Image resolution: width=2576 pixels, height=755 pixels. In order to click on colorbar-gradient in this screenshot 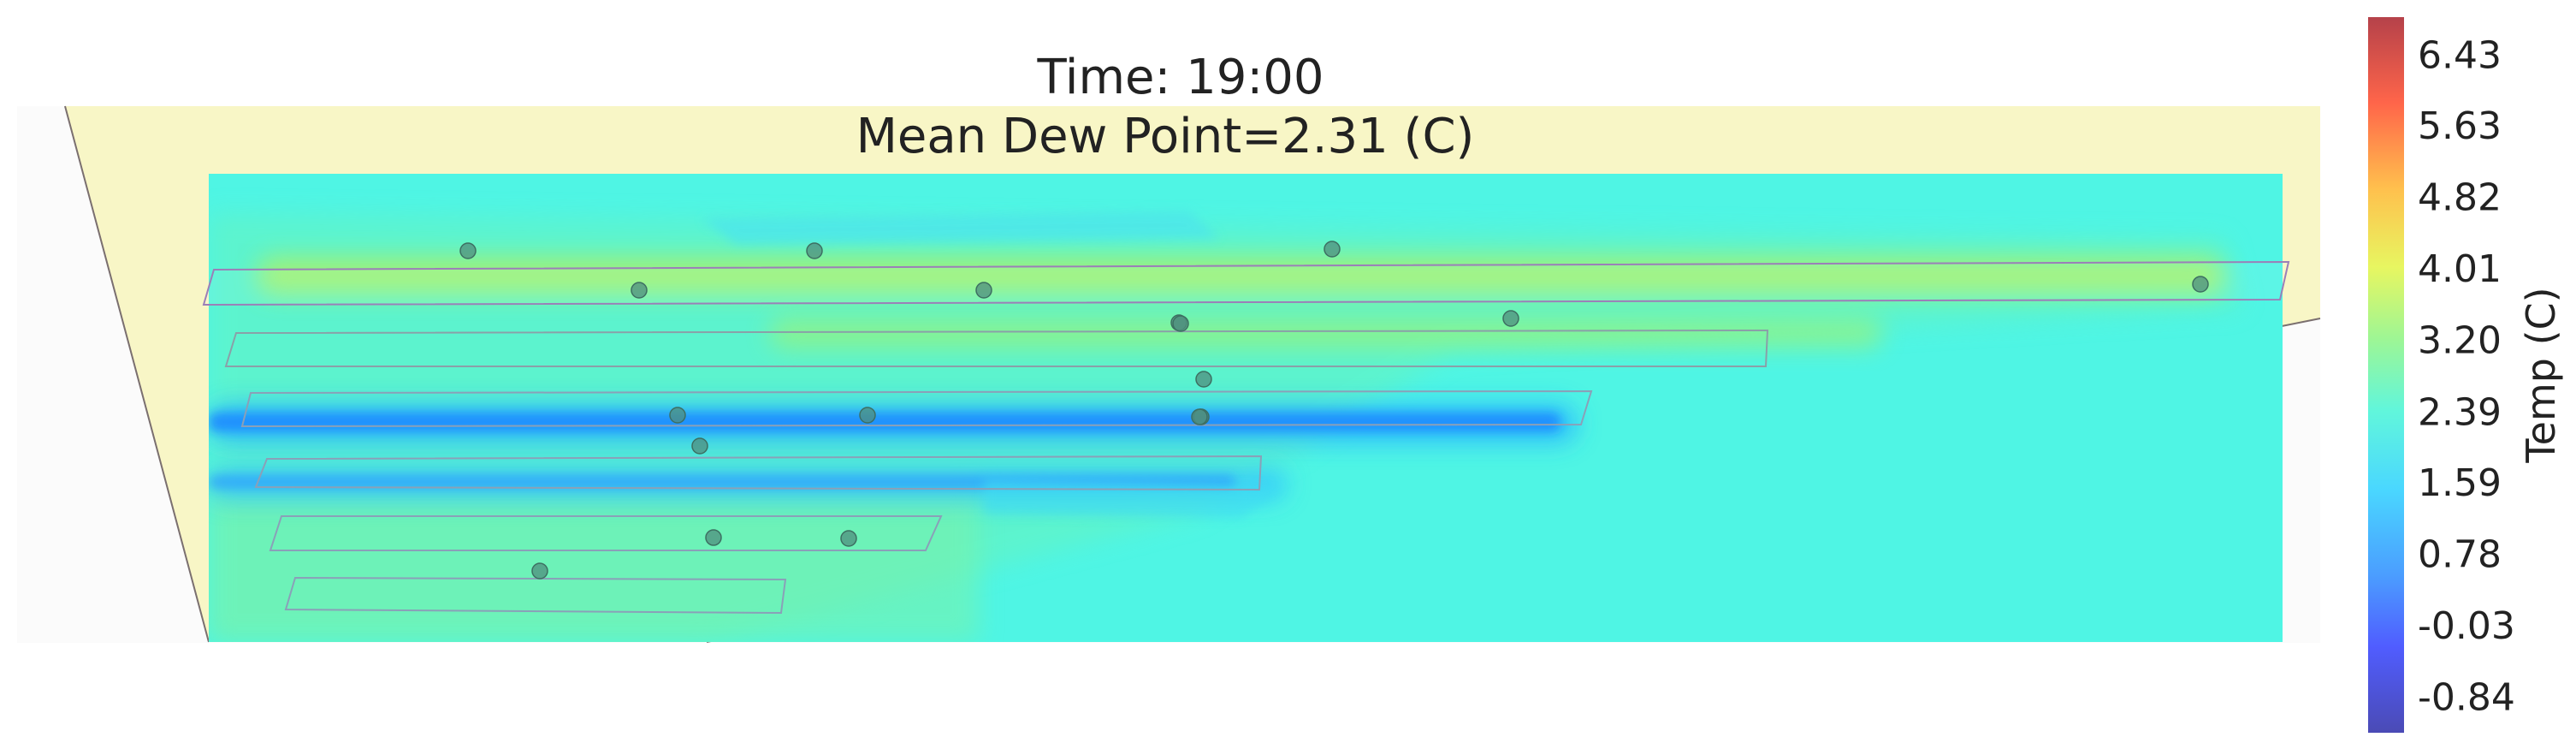, I will do `click(2386, 375)`.